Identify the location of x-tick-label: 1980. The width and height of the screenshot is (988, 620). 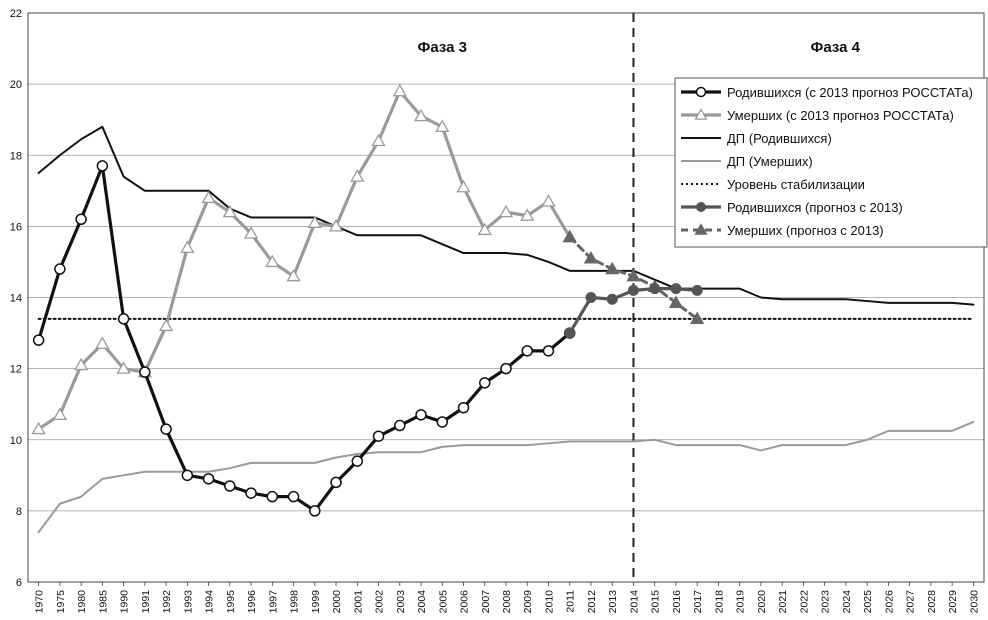
(82, 602).